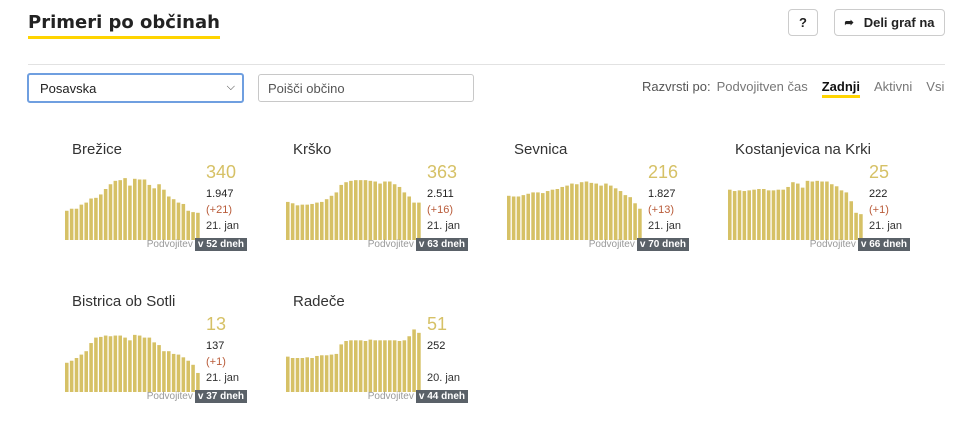 Image resolution: width=970 pixels, height=443 pixels. Describe the element at coordinates (219, 210) in the screenshot. I see `delta-value: (+21)` at that location.